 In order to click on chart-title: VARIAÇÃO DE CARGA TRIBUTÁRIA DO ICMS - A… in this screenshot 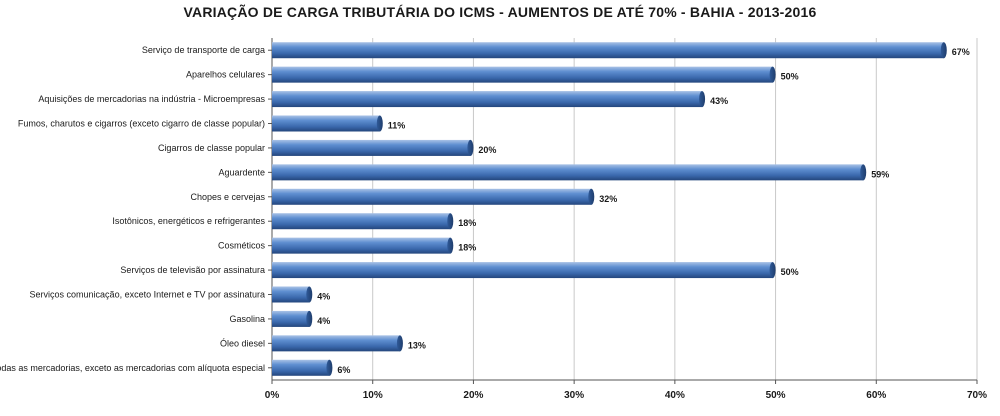, I will do `click(500, 12)`.